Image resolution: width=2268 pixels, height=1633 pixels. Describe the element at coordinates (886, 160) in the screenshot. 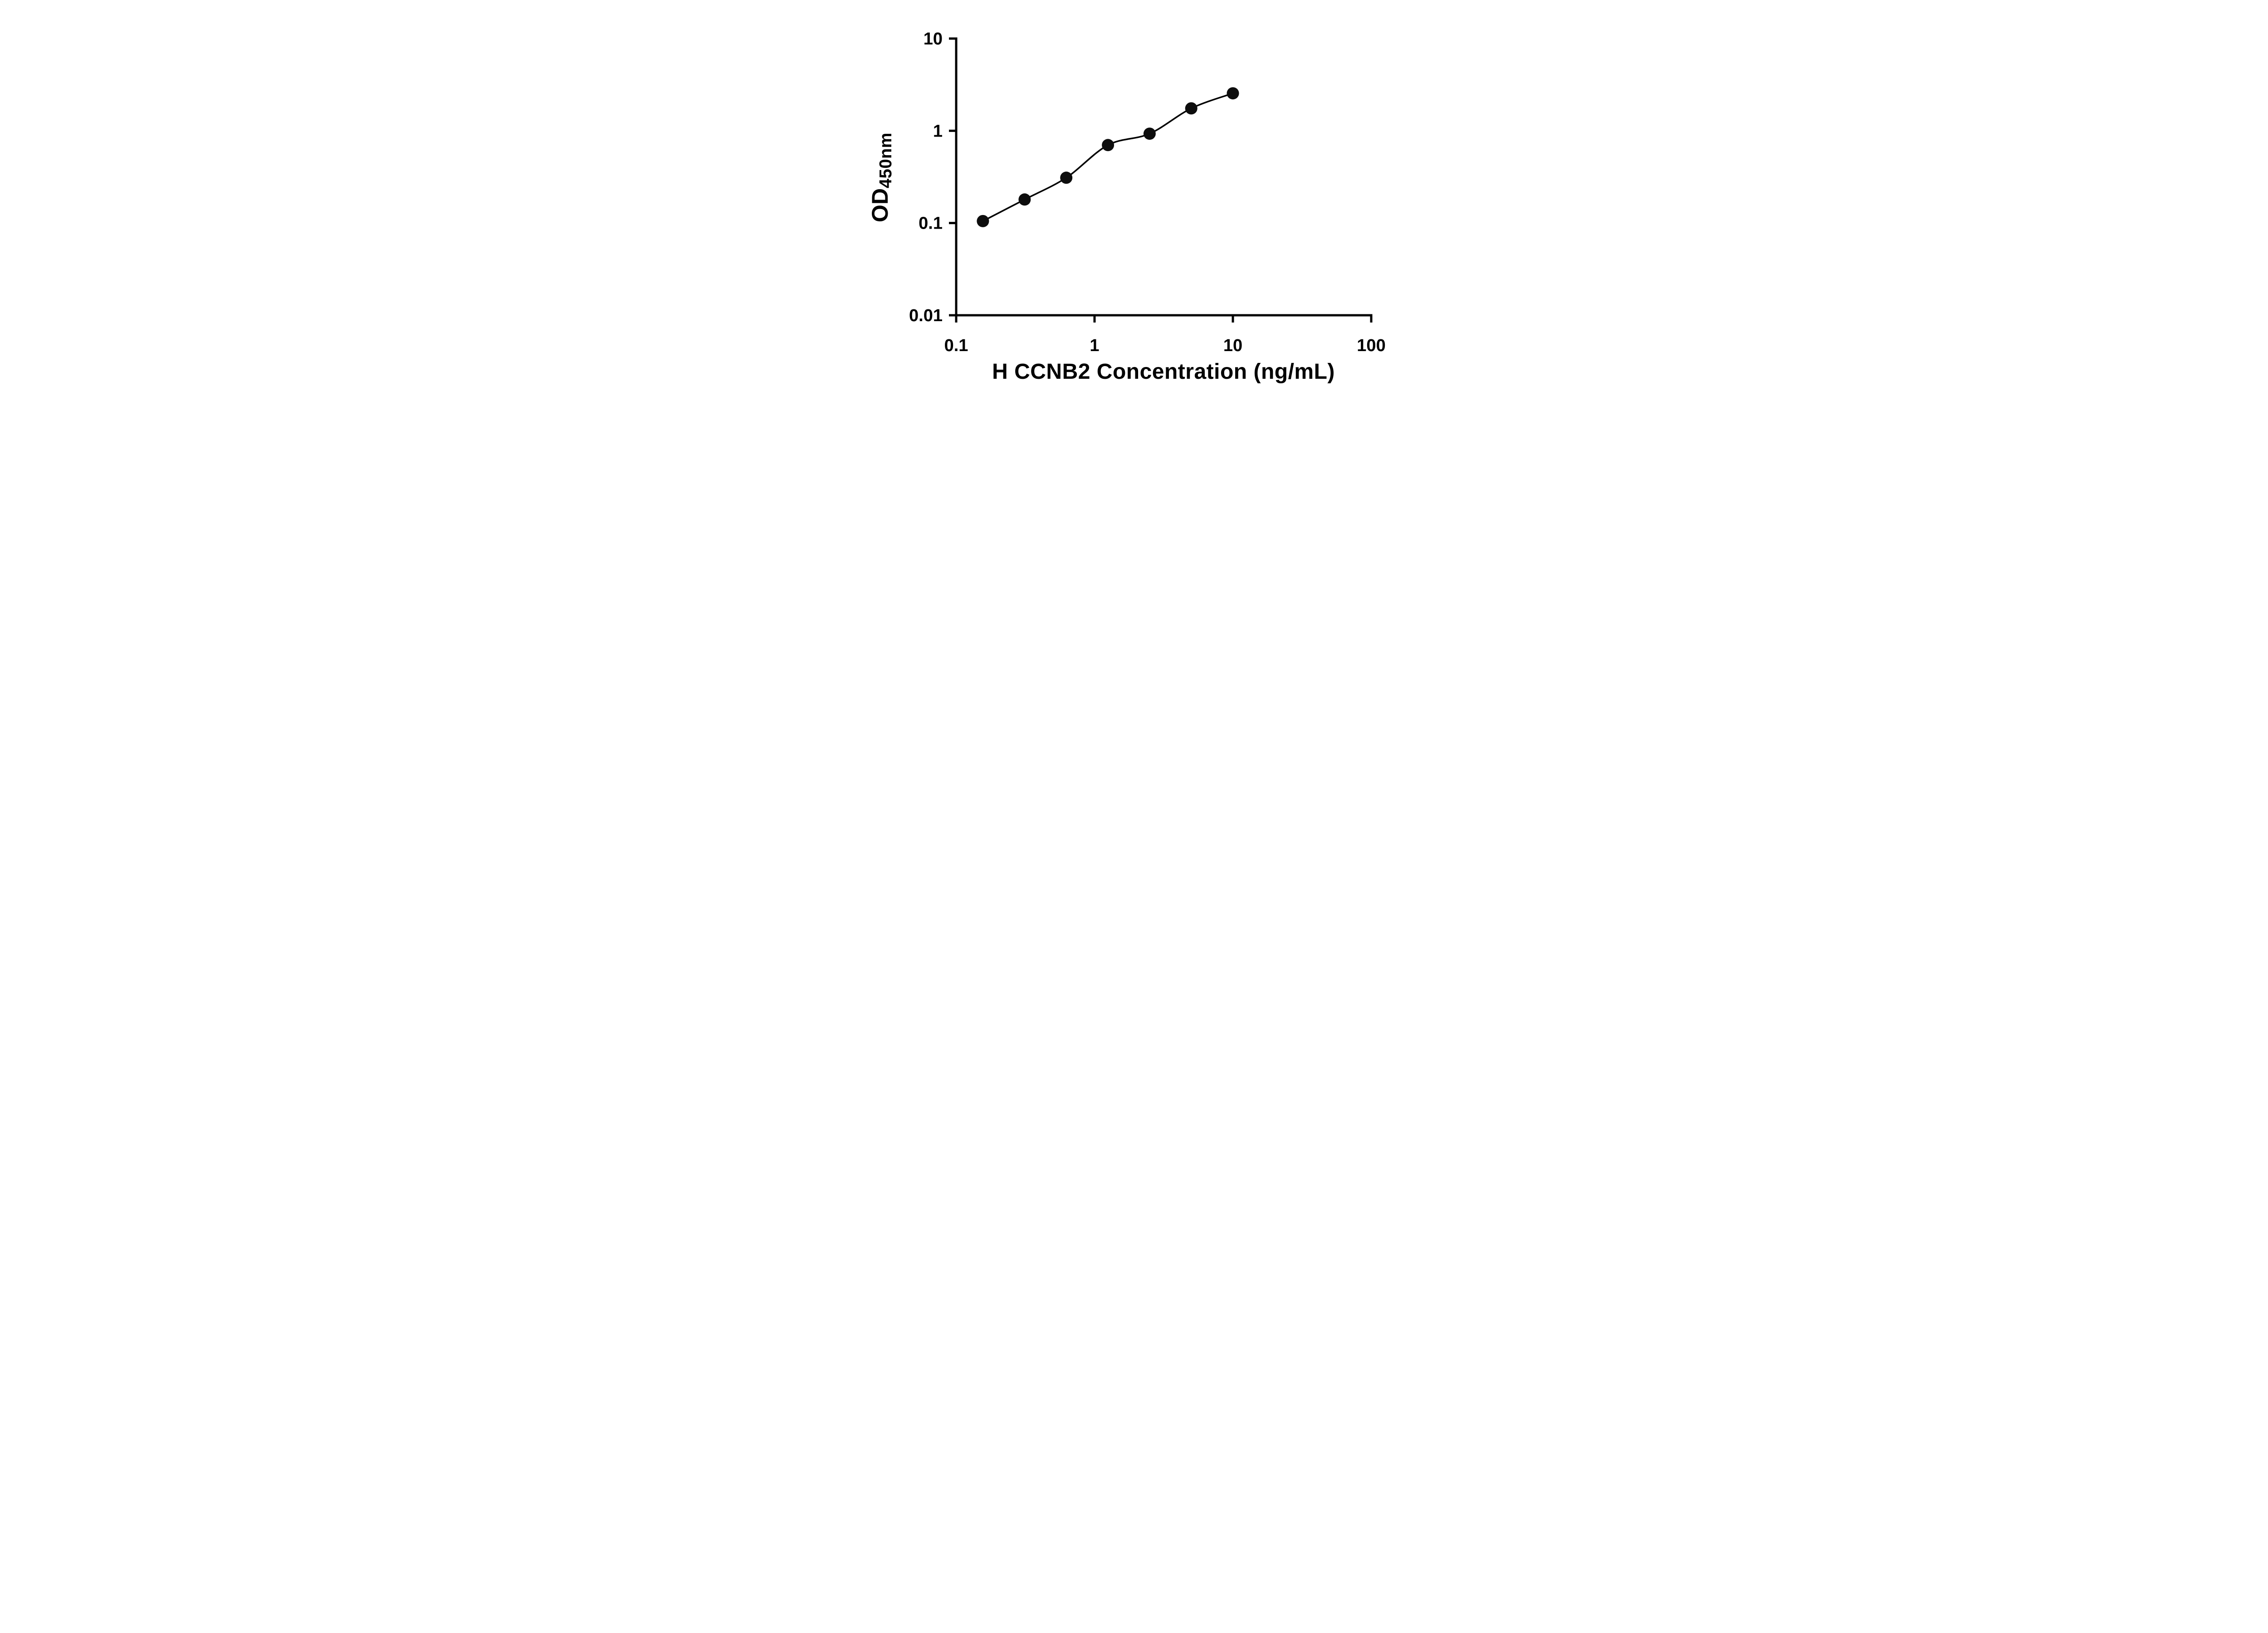

I see `y-axis-title-subscript: 450nm` at that location.